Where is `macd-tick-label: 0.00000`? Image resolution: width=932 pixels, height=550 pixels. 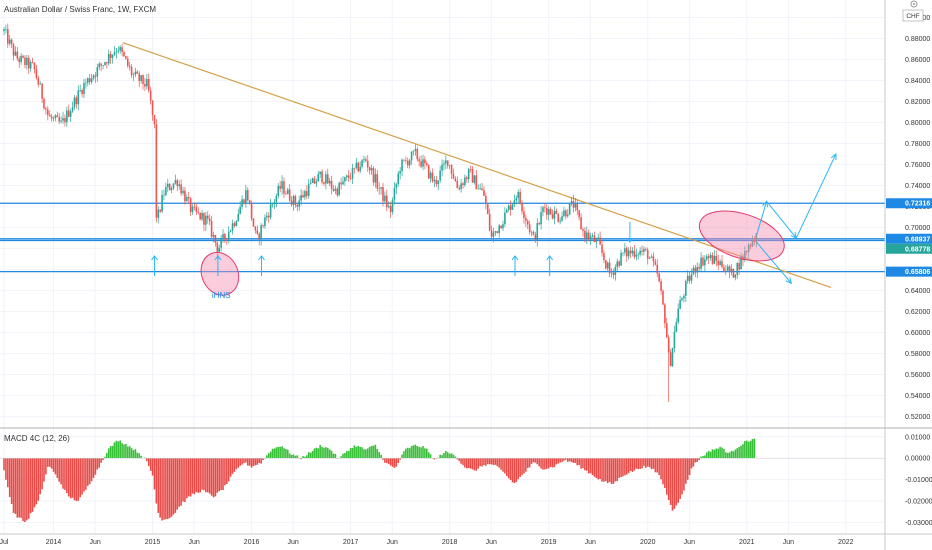
macd-tick-label: 0.00000 is located at coordinates (917, 459).